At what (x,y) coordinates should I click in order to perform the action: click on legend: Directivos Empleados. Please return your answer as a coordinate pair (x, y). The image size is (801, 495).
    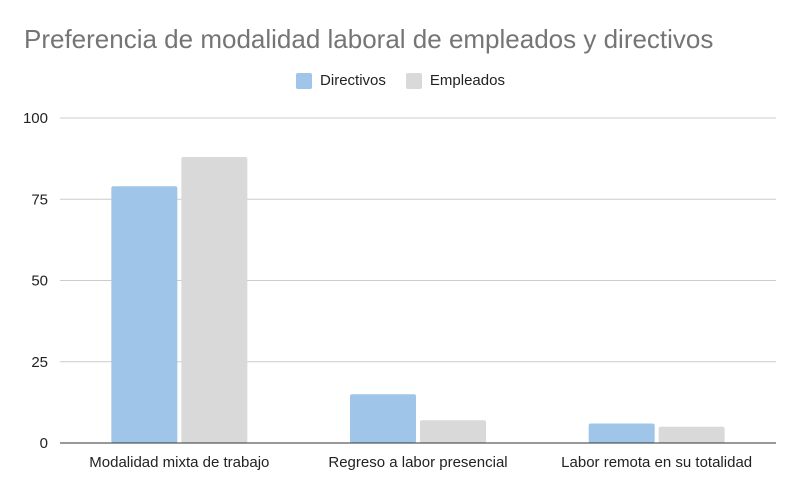
    Looking at the image, I should click on (400, 80).